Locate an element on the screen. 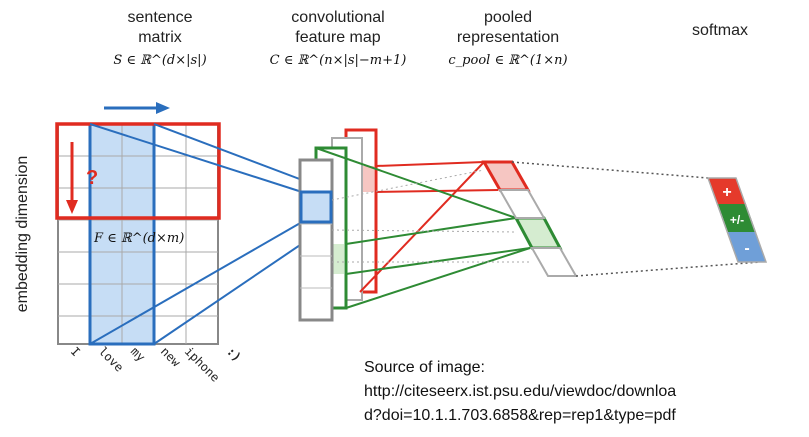 The height and width of the screenshot is (437, 809). header-line: softmax is located at coordinates (719, 30).